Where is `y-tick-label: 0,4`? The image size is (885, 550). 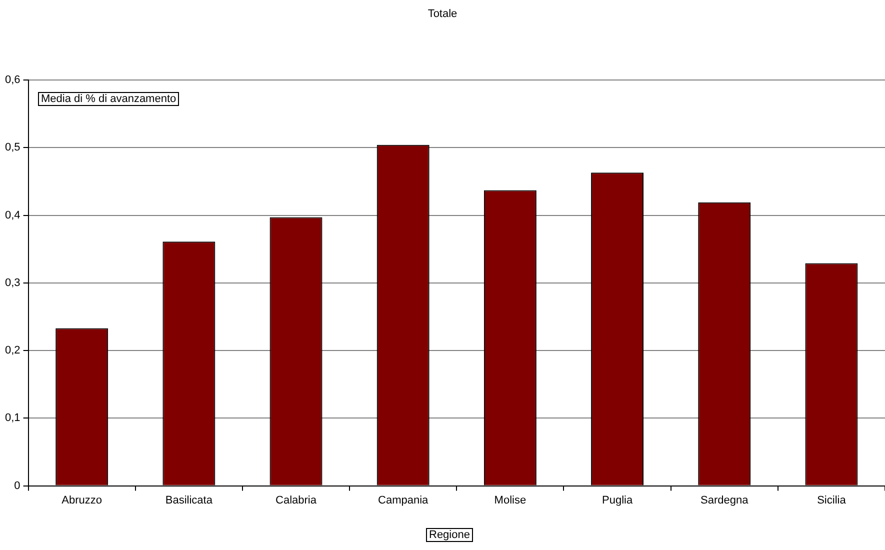
y-tick-label: 0,4 is located at coordinates (12, 215).